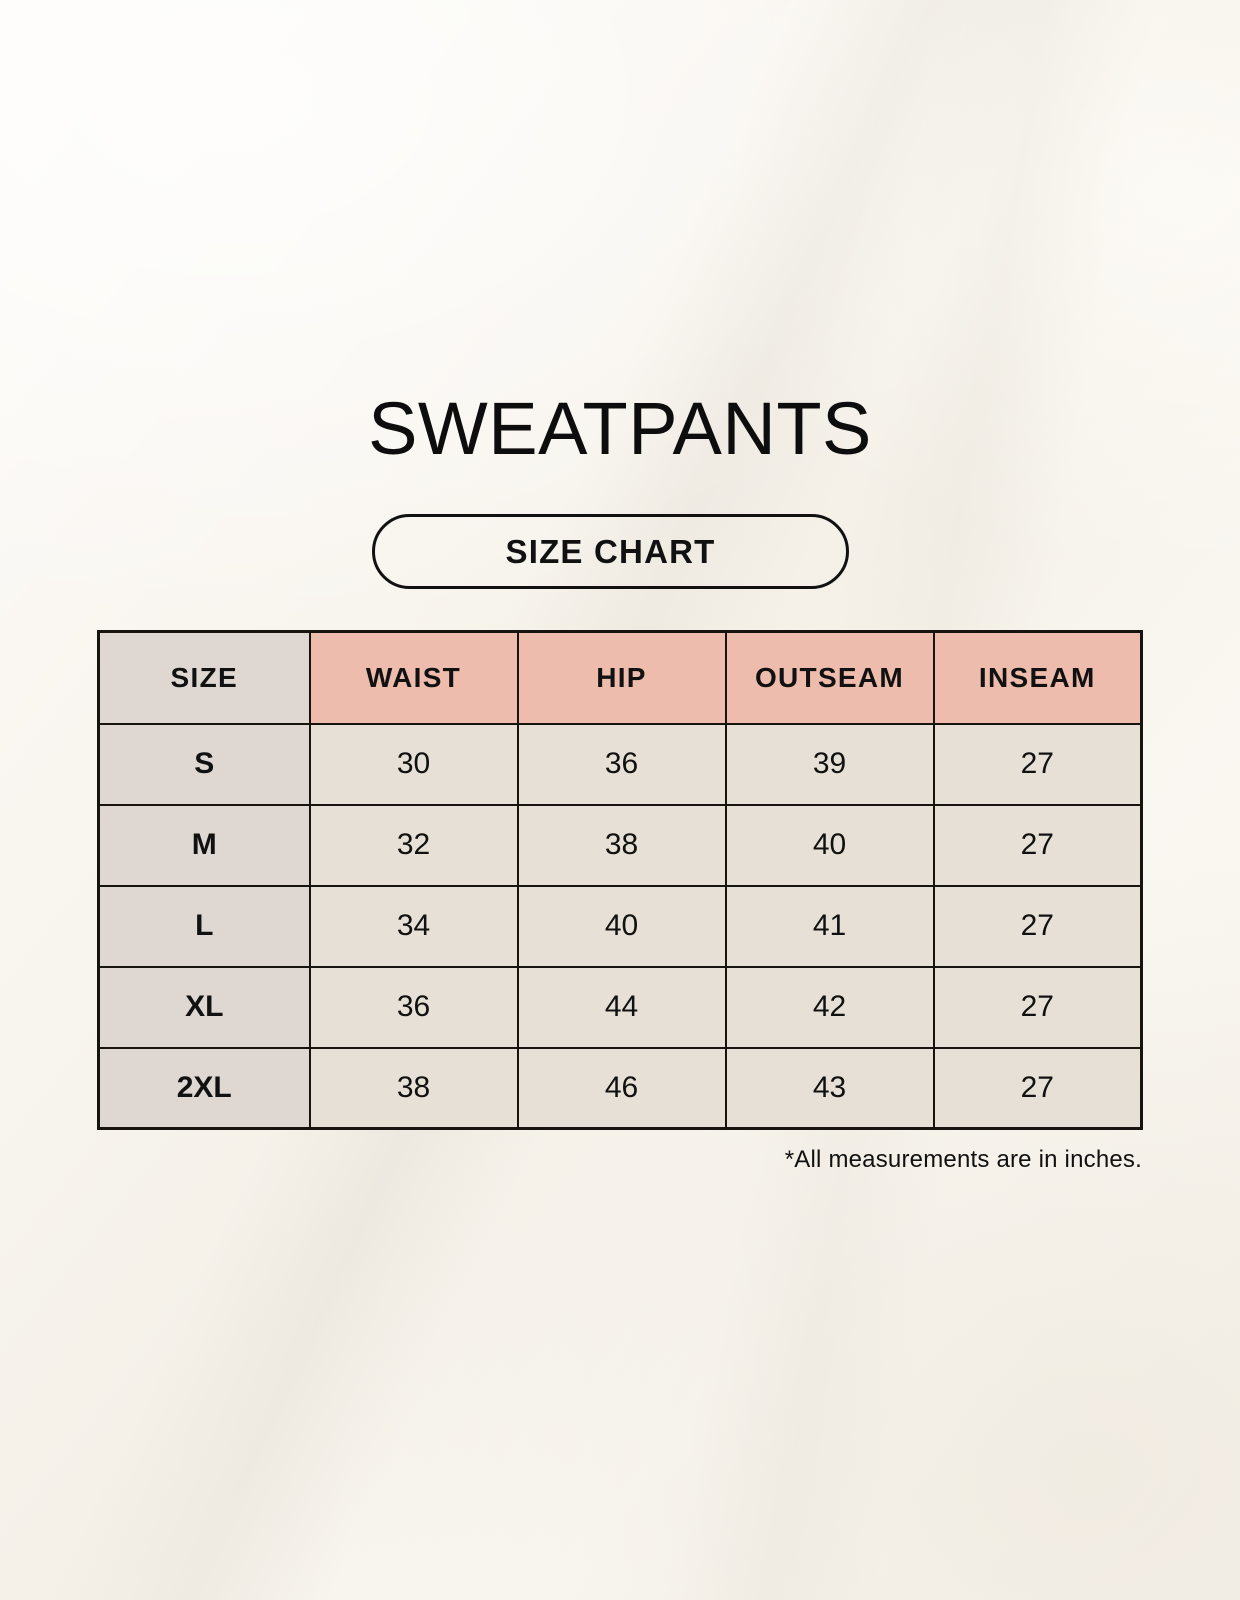  Describe the element at coordinates (829, 764) in the screenshot. I see `cell-outseam: 39` at that location.